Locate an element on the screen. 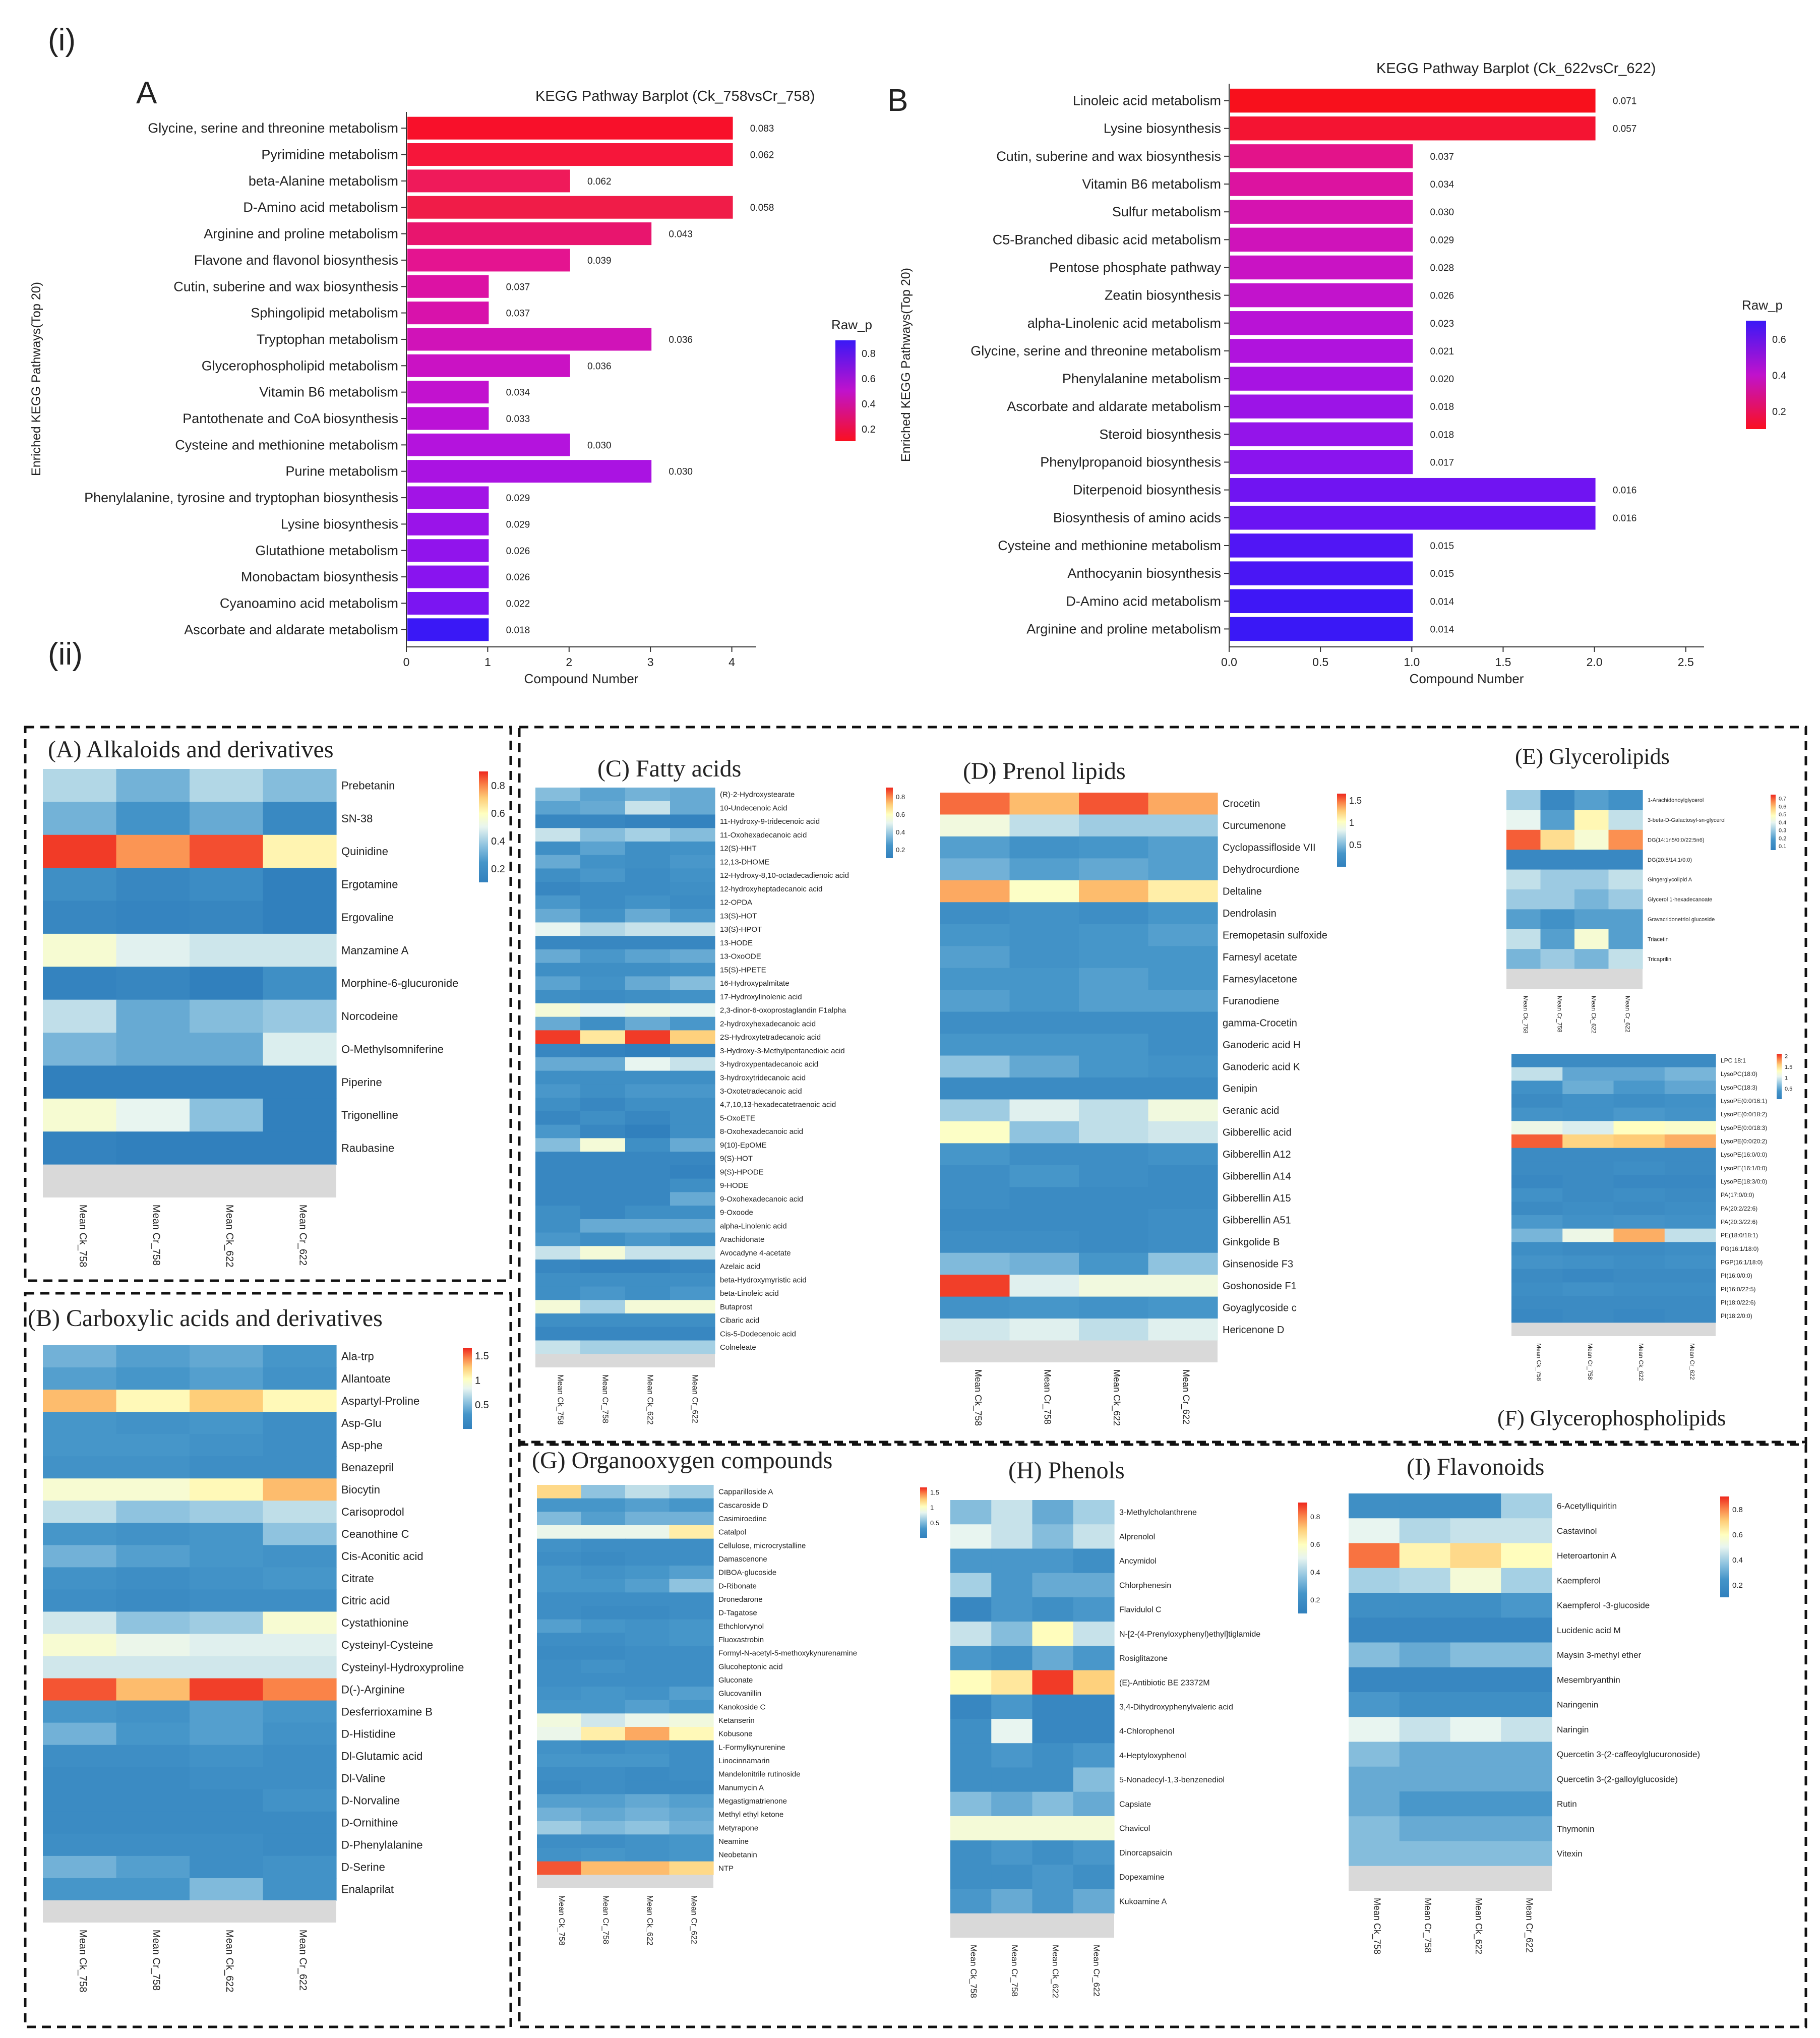 This screenshot has height=2038, width=1820. legend-colorbar is located at coordinates (1341, 830).